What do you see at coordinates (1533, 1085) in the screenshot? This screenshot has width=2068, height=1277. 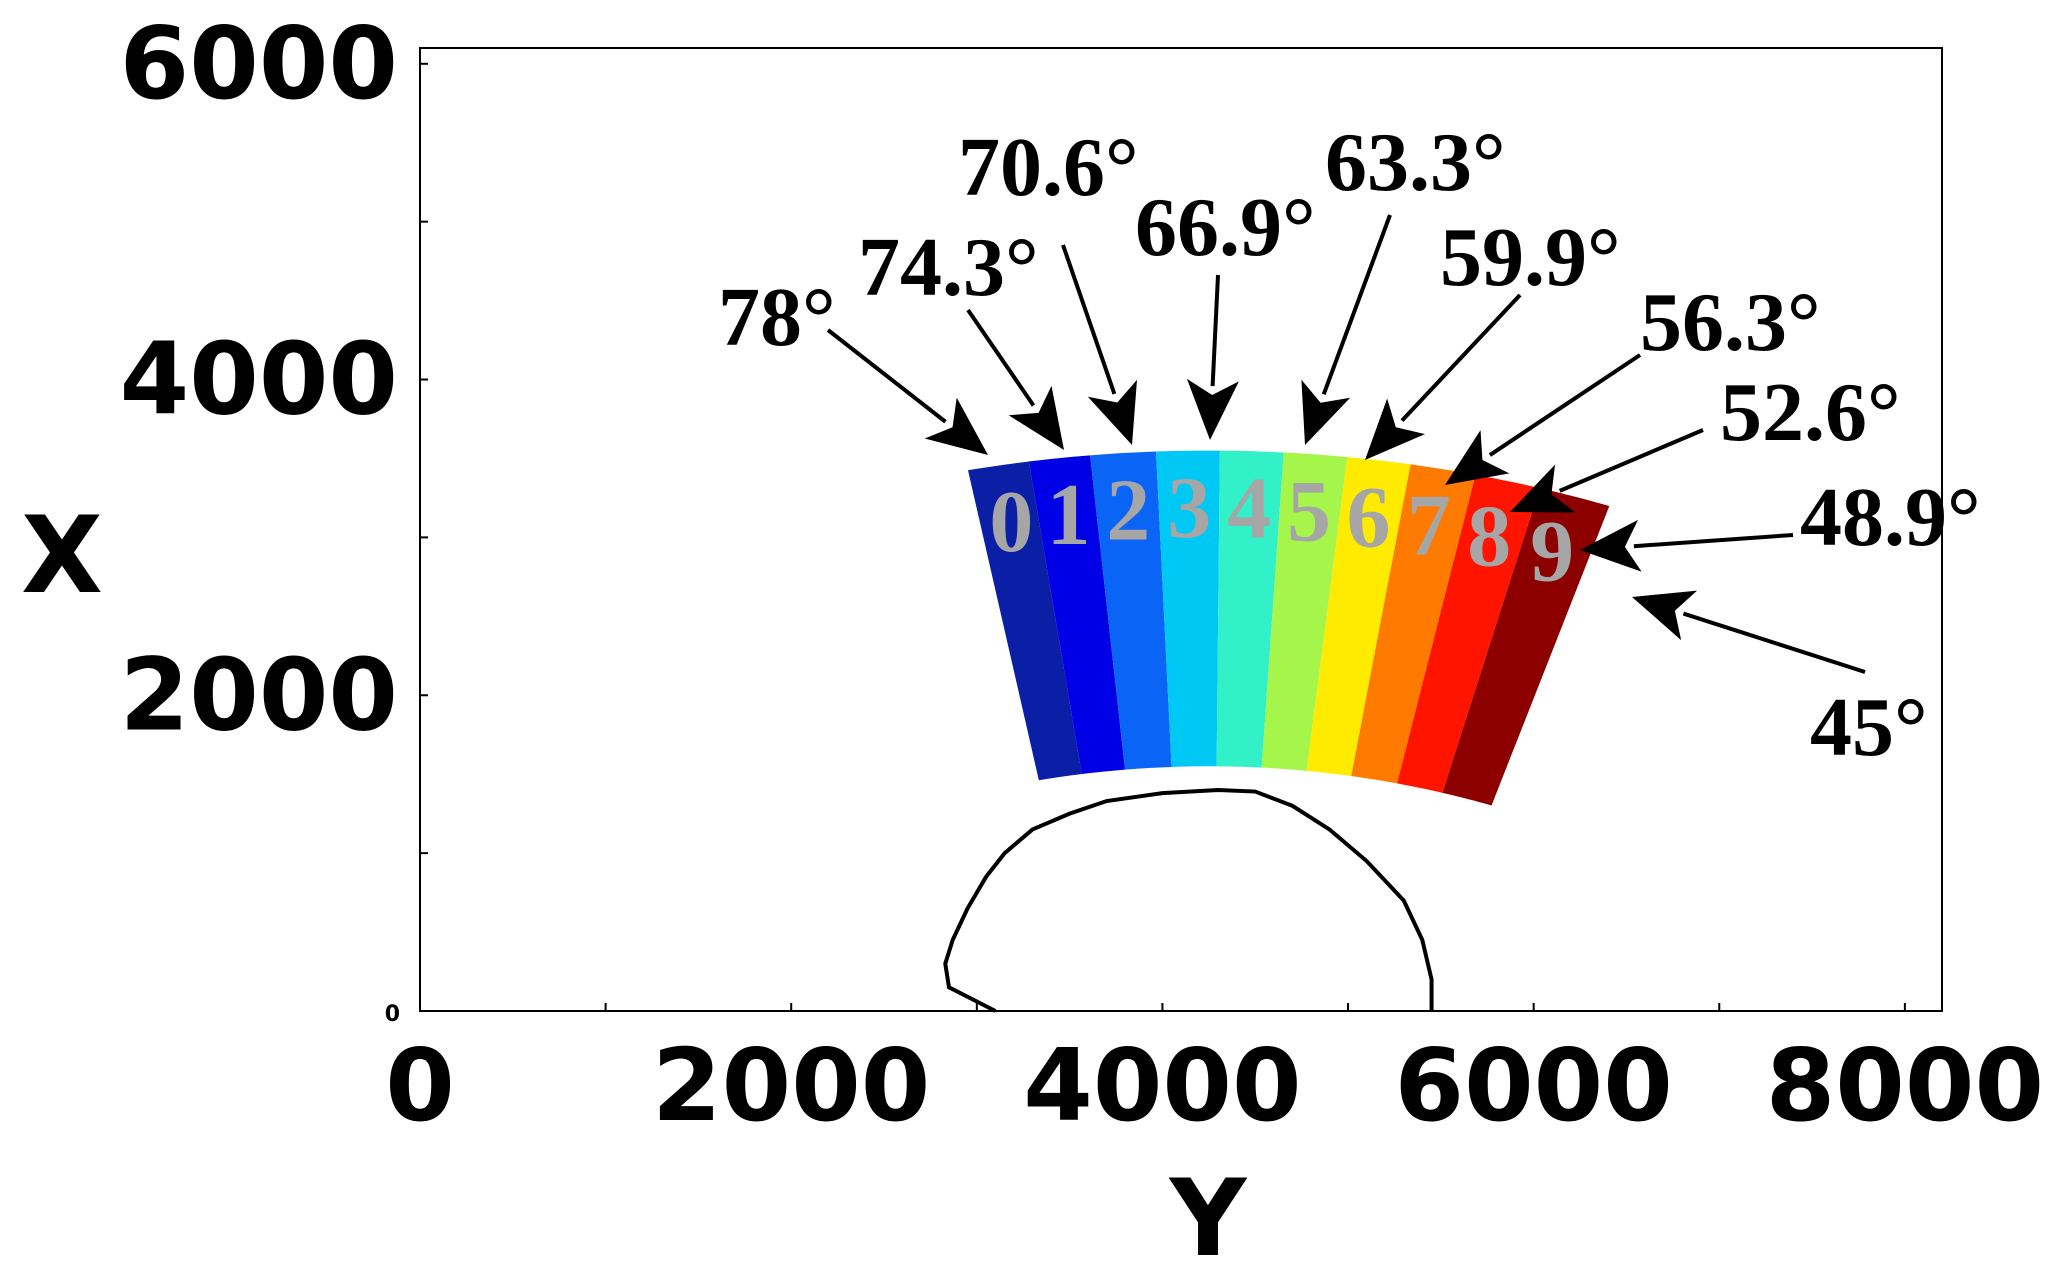 I see `x-tick-label: 6000` at bounding box center [1533, 1085].